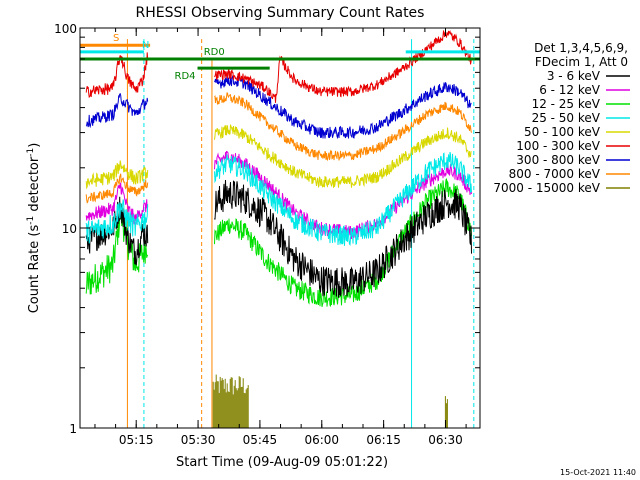  Describe the element at coordinates (114, 47) in the screenshot. I see `state-bar-night: N` at that location.